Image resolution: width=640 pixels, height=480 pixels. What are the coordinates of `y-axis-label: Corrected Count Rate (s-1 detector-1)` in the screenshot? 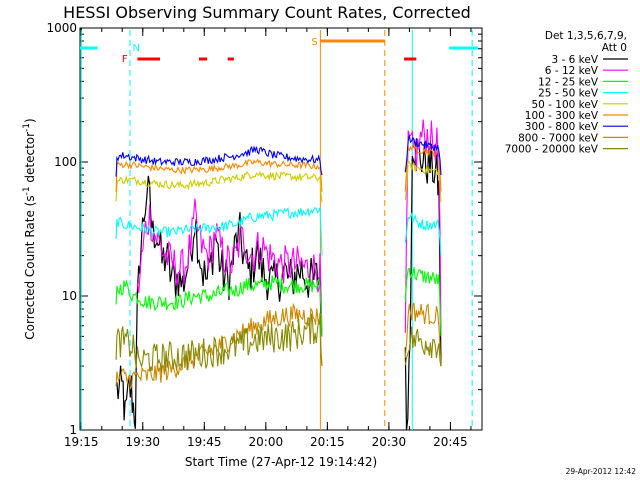 It's located at (29, 228).